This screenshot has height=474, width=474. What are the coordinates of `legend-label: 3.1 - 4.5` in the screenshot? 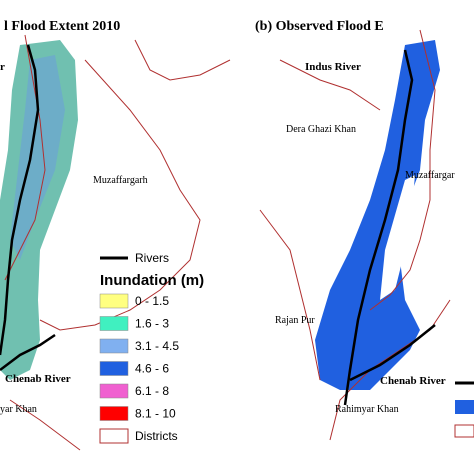 It's located at (157, 346).